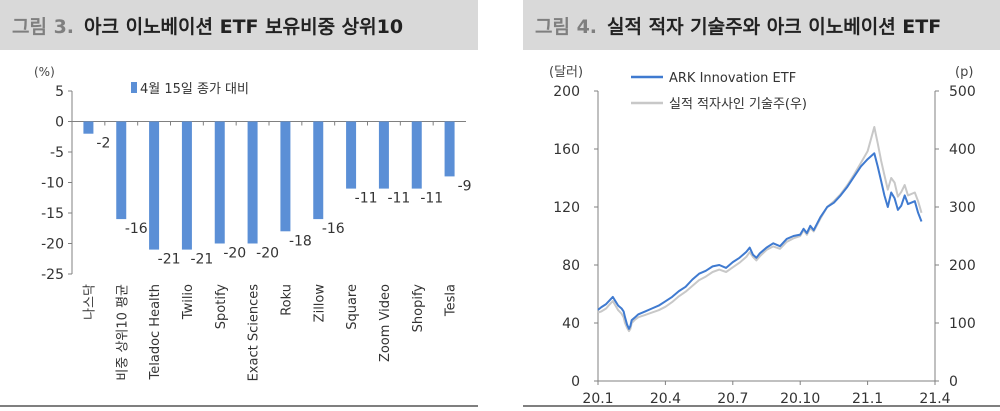  What do you see at coordinates (122, 332) in the screenshot?
I see `x-category-label: 비중 상위10 평균` at bounding box center [122, 332].